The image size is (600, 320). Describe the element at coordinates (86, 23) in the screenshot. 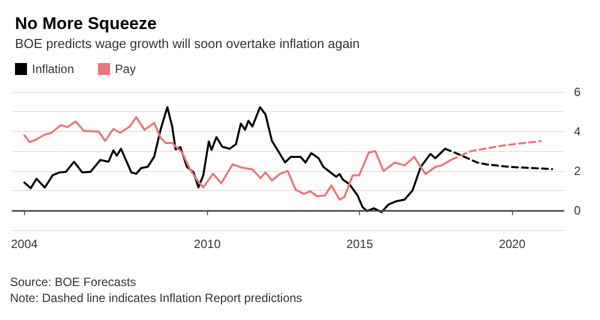

I see `chart-title: No More Squeeze` at that location.